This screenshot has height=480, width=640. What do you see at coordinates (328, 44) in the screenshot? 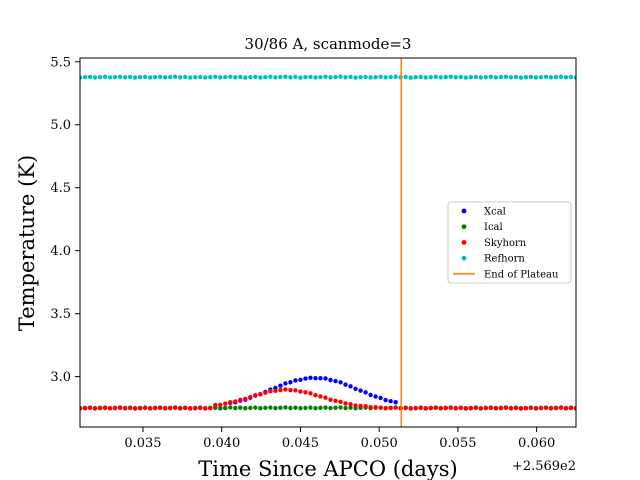
I see `chart-title: 30/86 A, scanmode=3` at bounding box center [328, 44].